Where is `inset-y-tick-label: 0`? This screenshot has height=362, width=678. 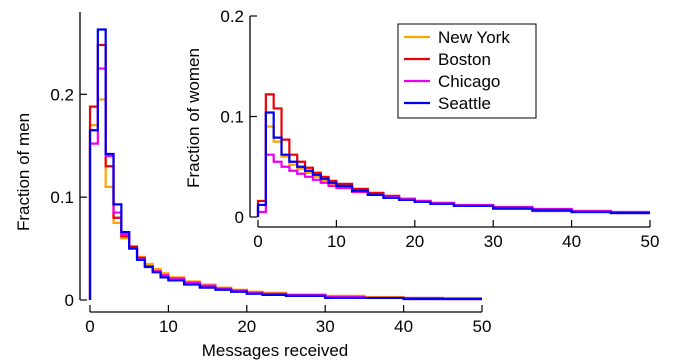 inset-y-tick-label: 0 is located at coordinates (239, 217).